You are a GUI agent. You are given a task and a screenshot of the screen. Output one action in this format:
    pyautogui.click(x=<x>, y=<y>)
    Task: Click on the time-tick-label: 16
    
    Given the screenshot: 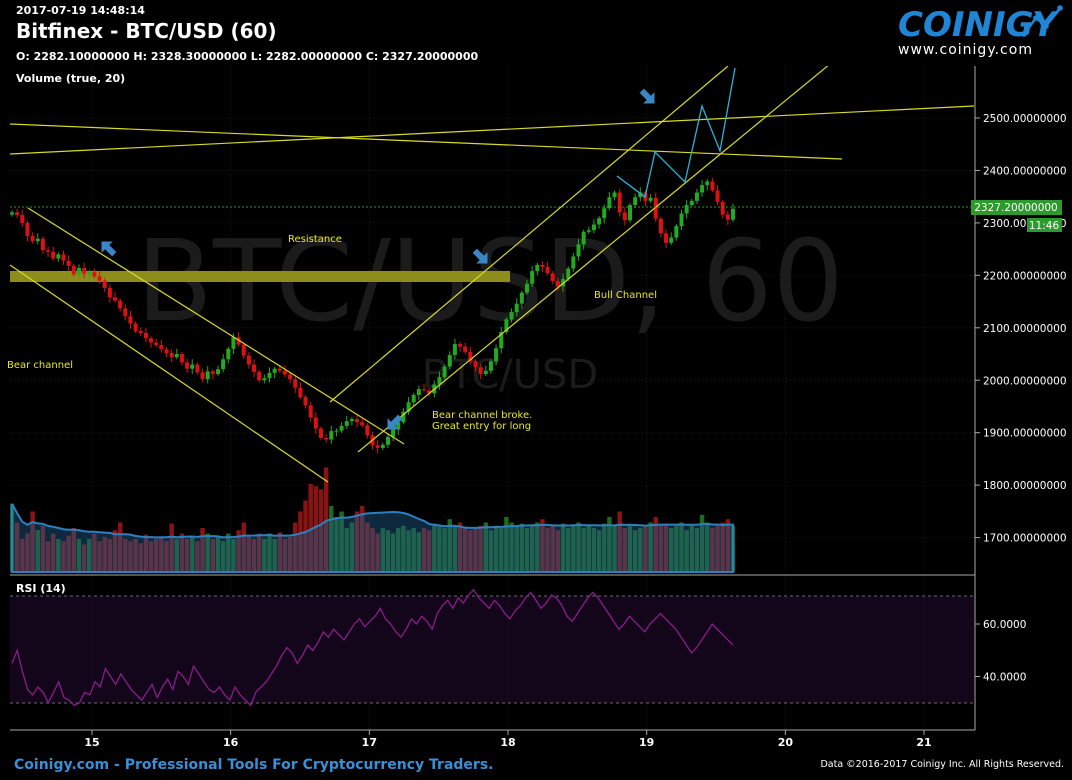 What is the action you would take?
    pyautogui.click(x=231, y=742)
    